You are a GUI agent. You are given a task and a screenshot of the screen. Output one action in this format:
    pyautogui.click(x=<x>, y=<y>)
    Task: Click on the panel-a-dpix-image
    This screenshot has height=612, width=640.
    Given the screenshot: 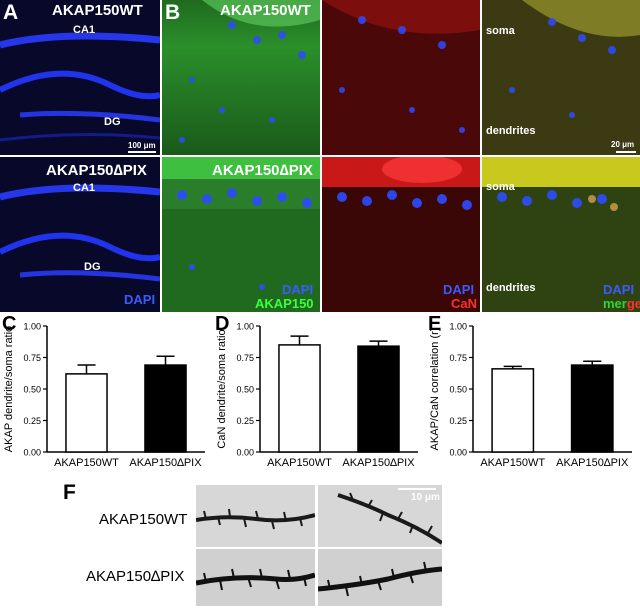 What is the action you would take?
    pyautogui.click(x=80, y=234)
    